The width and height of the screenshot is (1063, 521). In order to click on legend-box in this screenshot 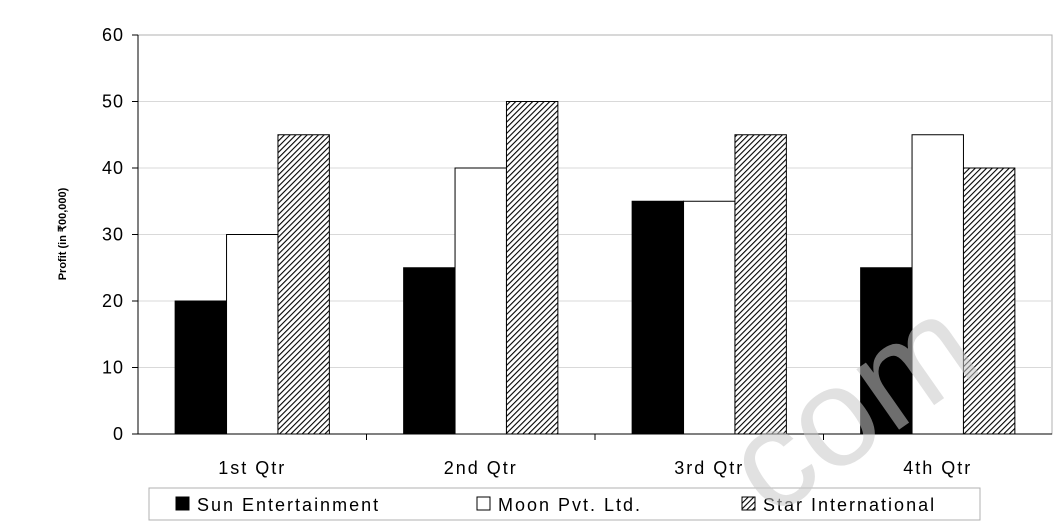, I will do `click(564, 504)`.